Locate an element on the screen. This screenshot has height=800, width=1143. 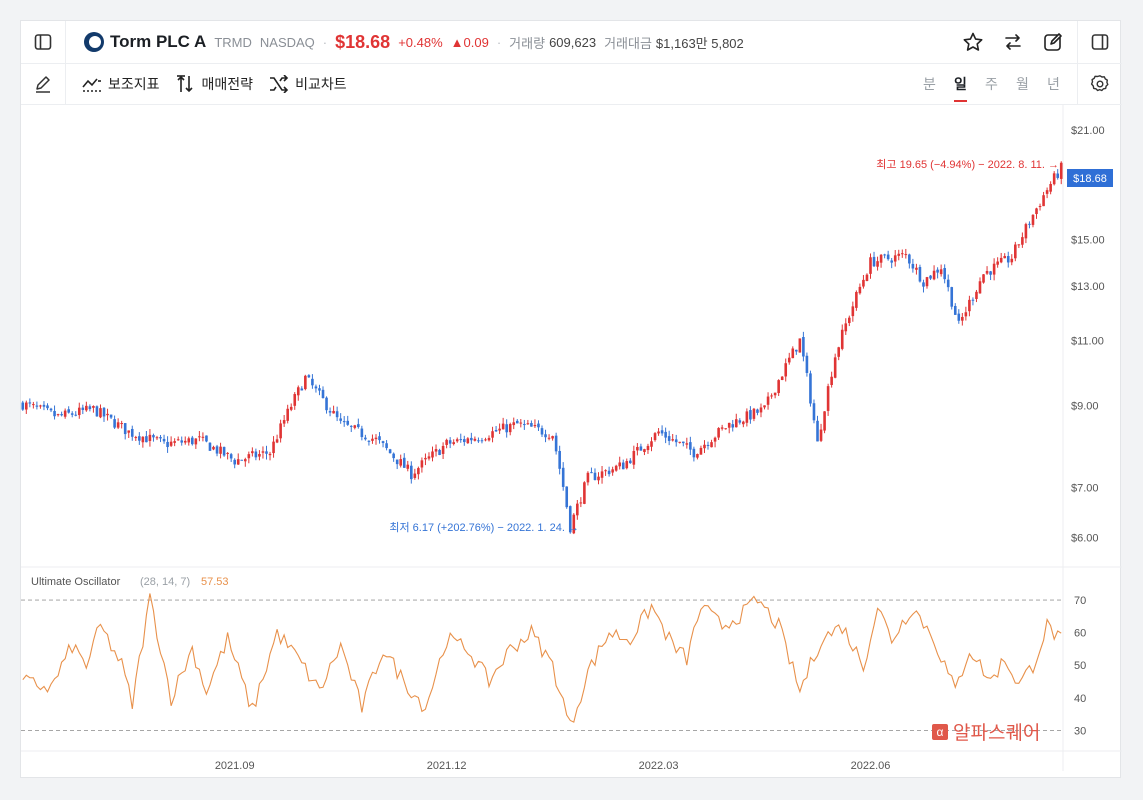
stock-name: Torm PLC A is located at coordinates (158, 41).